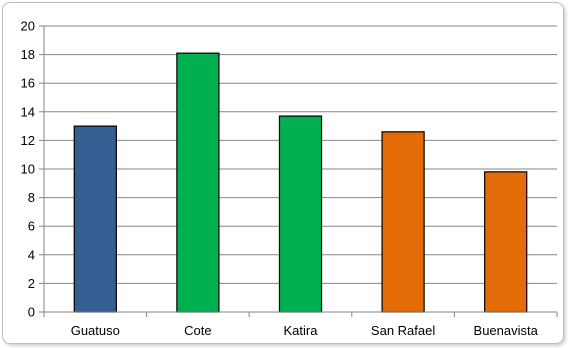 The image size is (568, 348). What do you see at coordinates (31, 197) in the screenshot?
I see `y-tick-label: 8` at bounding box center [31, 197].